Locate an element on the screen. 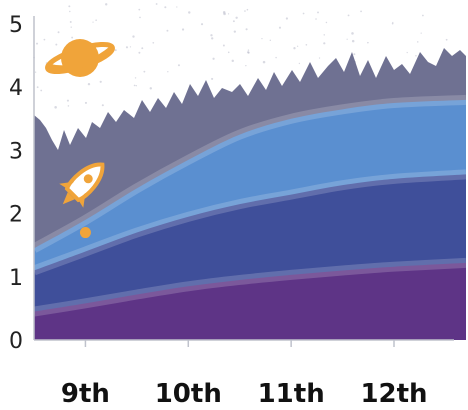  rocket-fin-right is located at coordinates (82, 200).